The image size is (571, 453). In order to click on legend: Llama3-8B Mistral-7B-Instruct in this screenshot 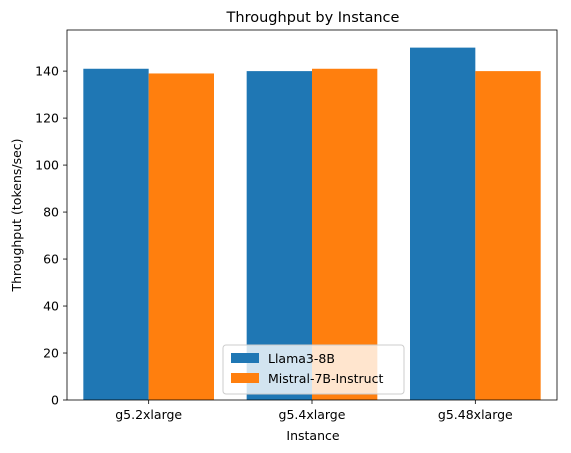, I will do `click(313, 369)`.